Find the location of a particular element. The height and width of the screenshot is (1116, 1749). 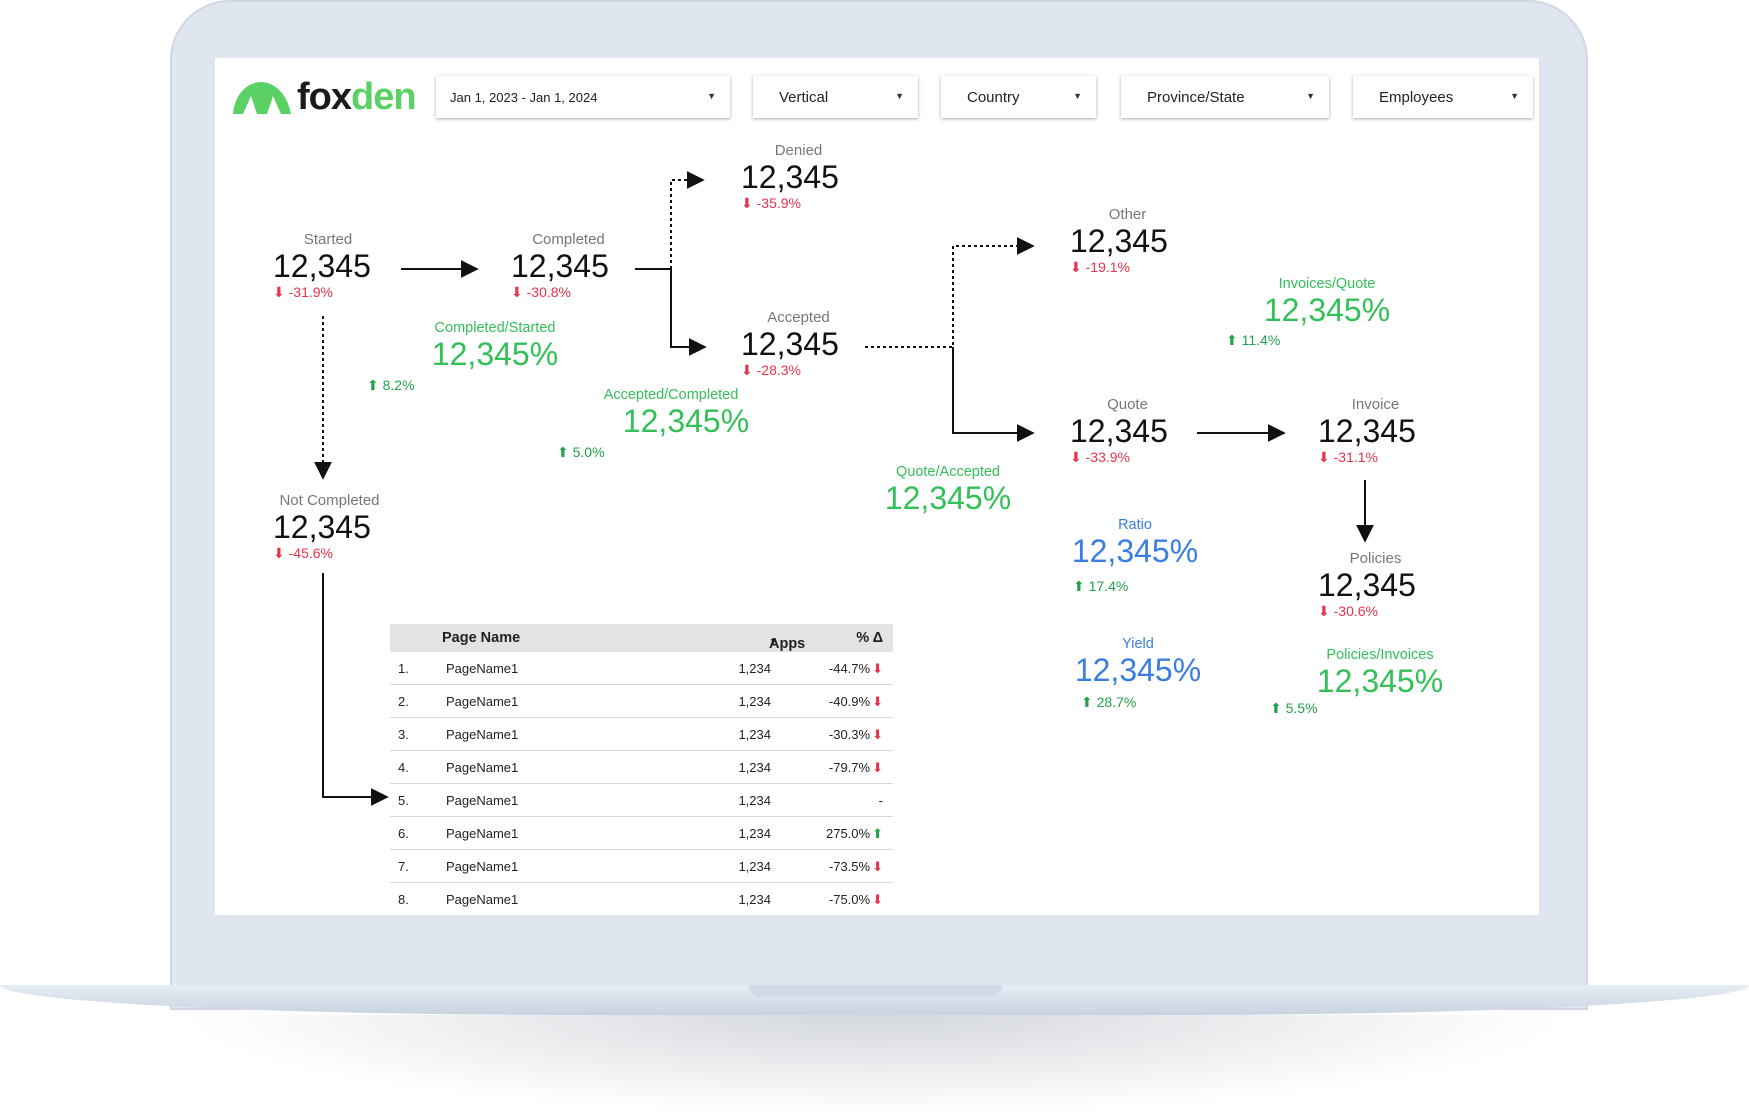

metric-started: Started 12,345 ⬇ -31.9% is located at coordinates (328, 266).